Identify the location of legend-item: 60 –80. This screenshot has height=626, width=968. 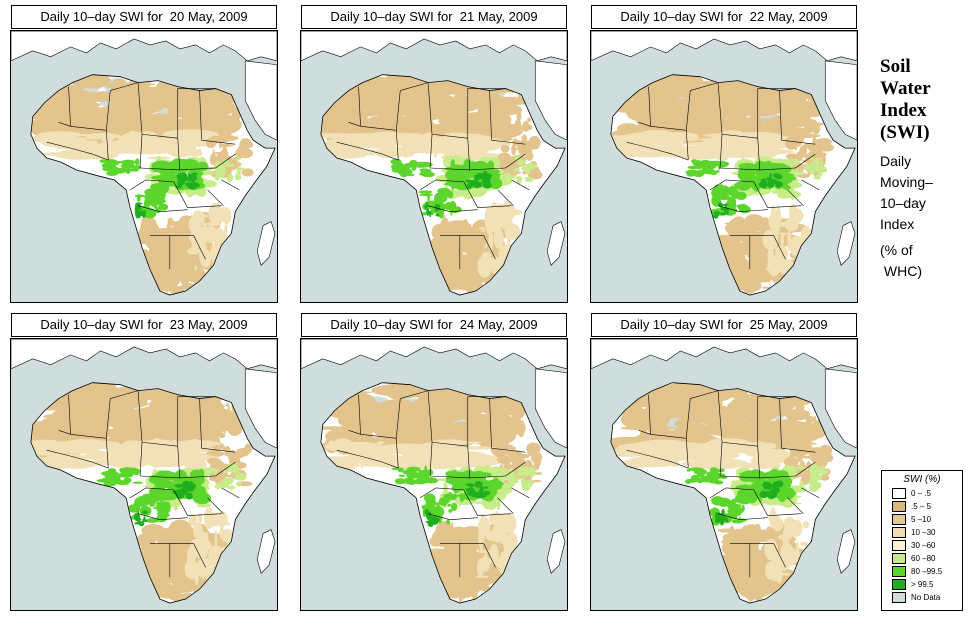
(927, 558).